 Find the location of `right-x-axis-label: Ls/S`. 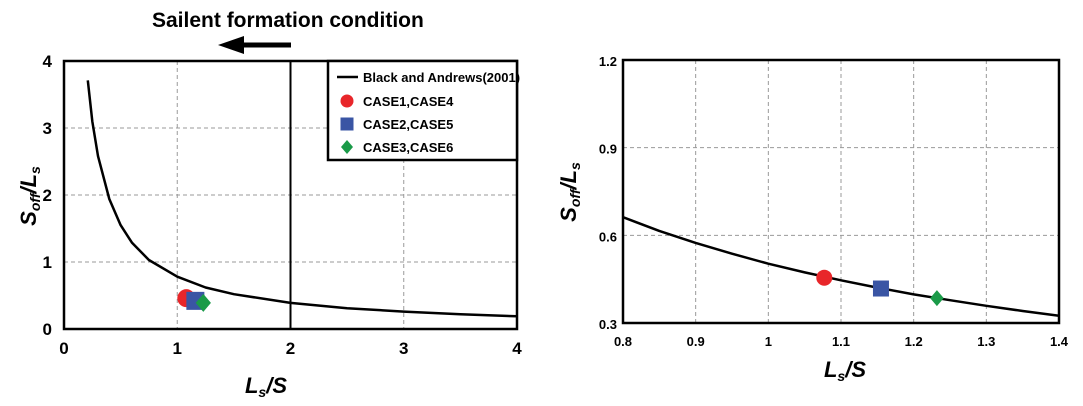

right-x-axis-label: Ls/S is located at coordinates (845, 370).